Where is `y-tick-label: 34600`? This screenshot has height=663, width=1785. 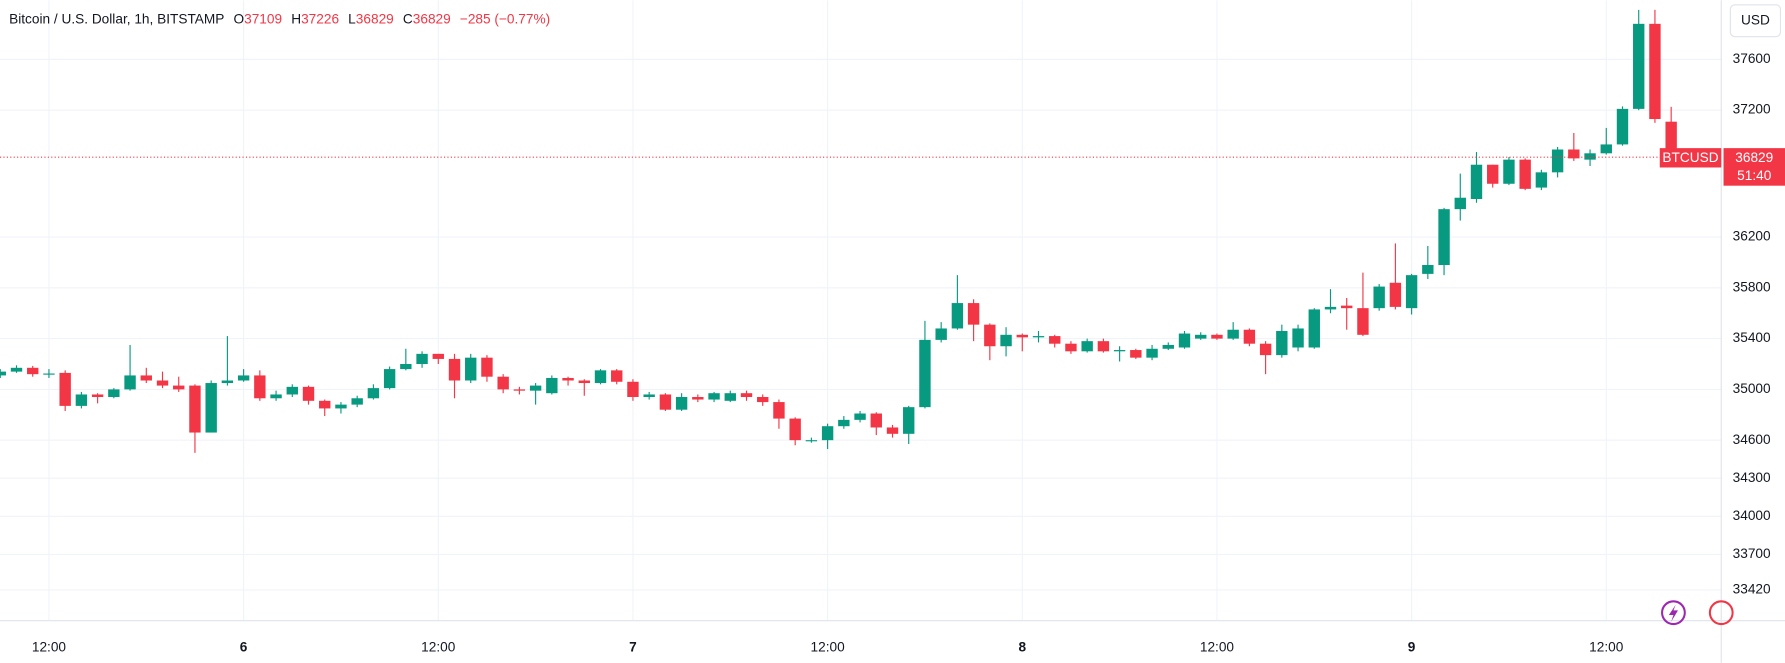
y-tick-label: 34600 is located at coordinates (1752, 439).